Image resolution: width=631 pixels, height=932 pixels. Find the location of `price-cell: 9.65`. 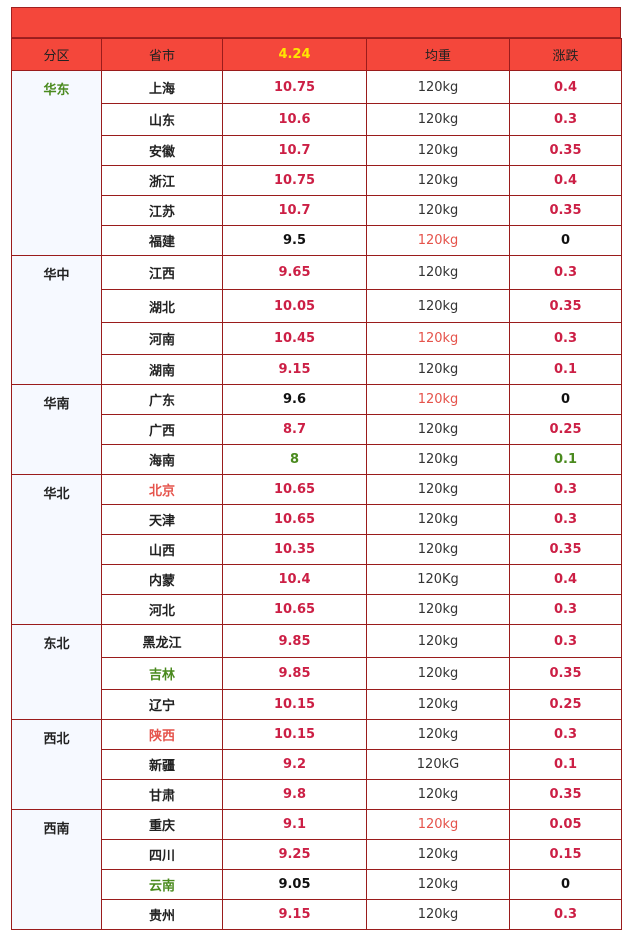

price-cell: 9.65 is located at coordinates (294, 272).